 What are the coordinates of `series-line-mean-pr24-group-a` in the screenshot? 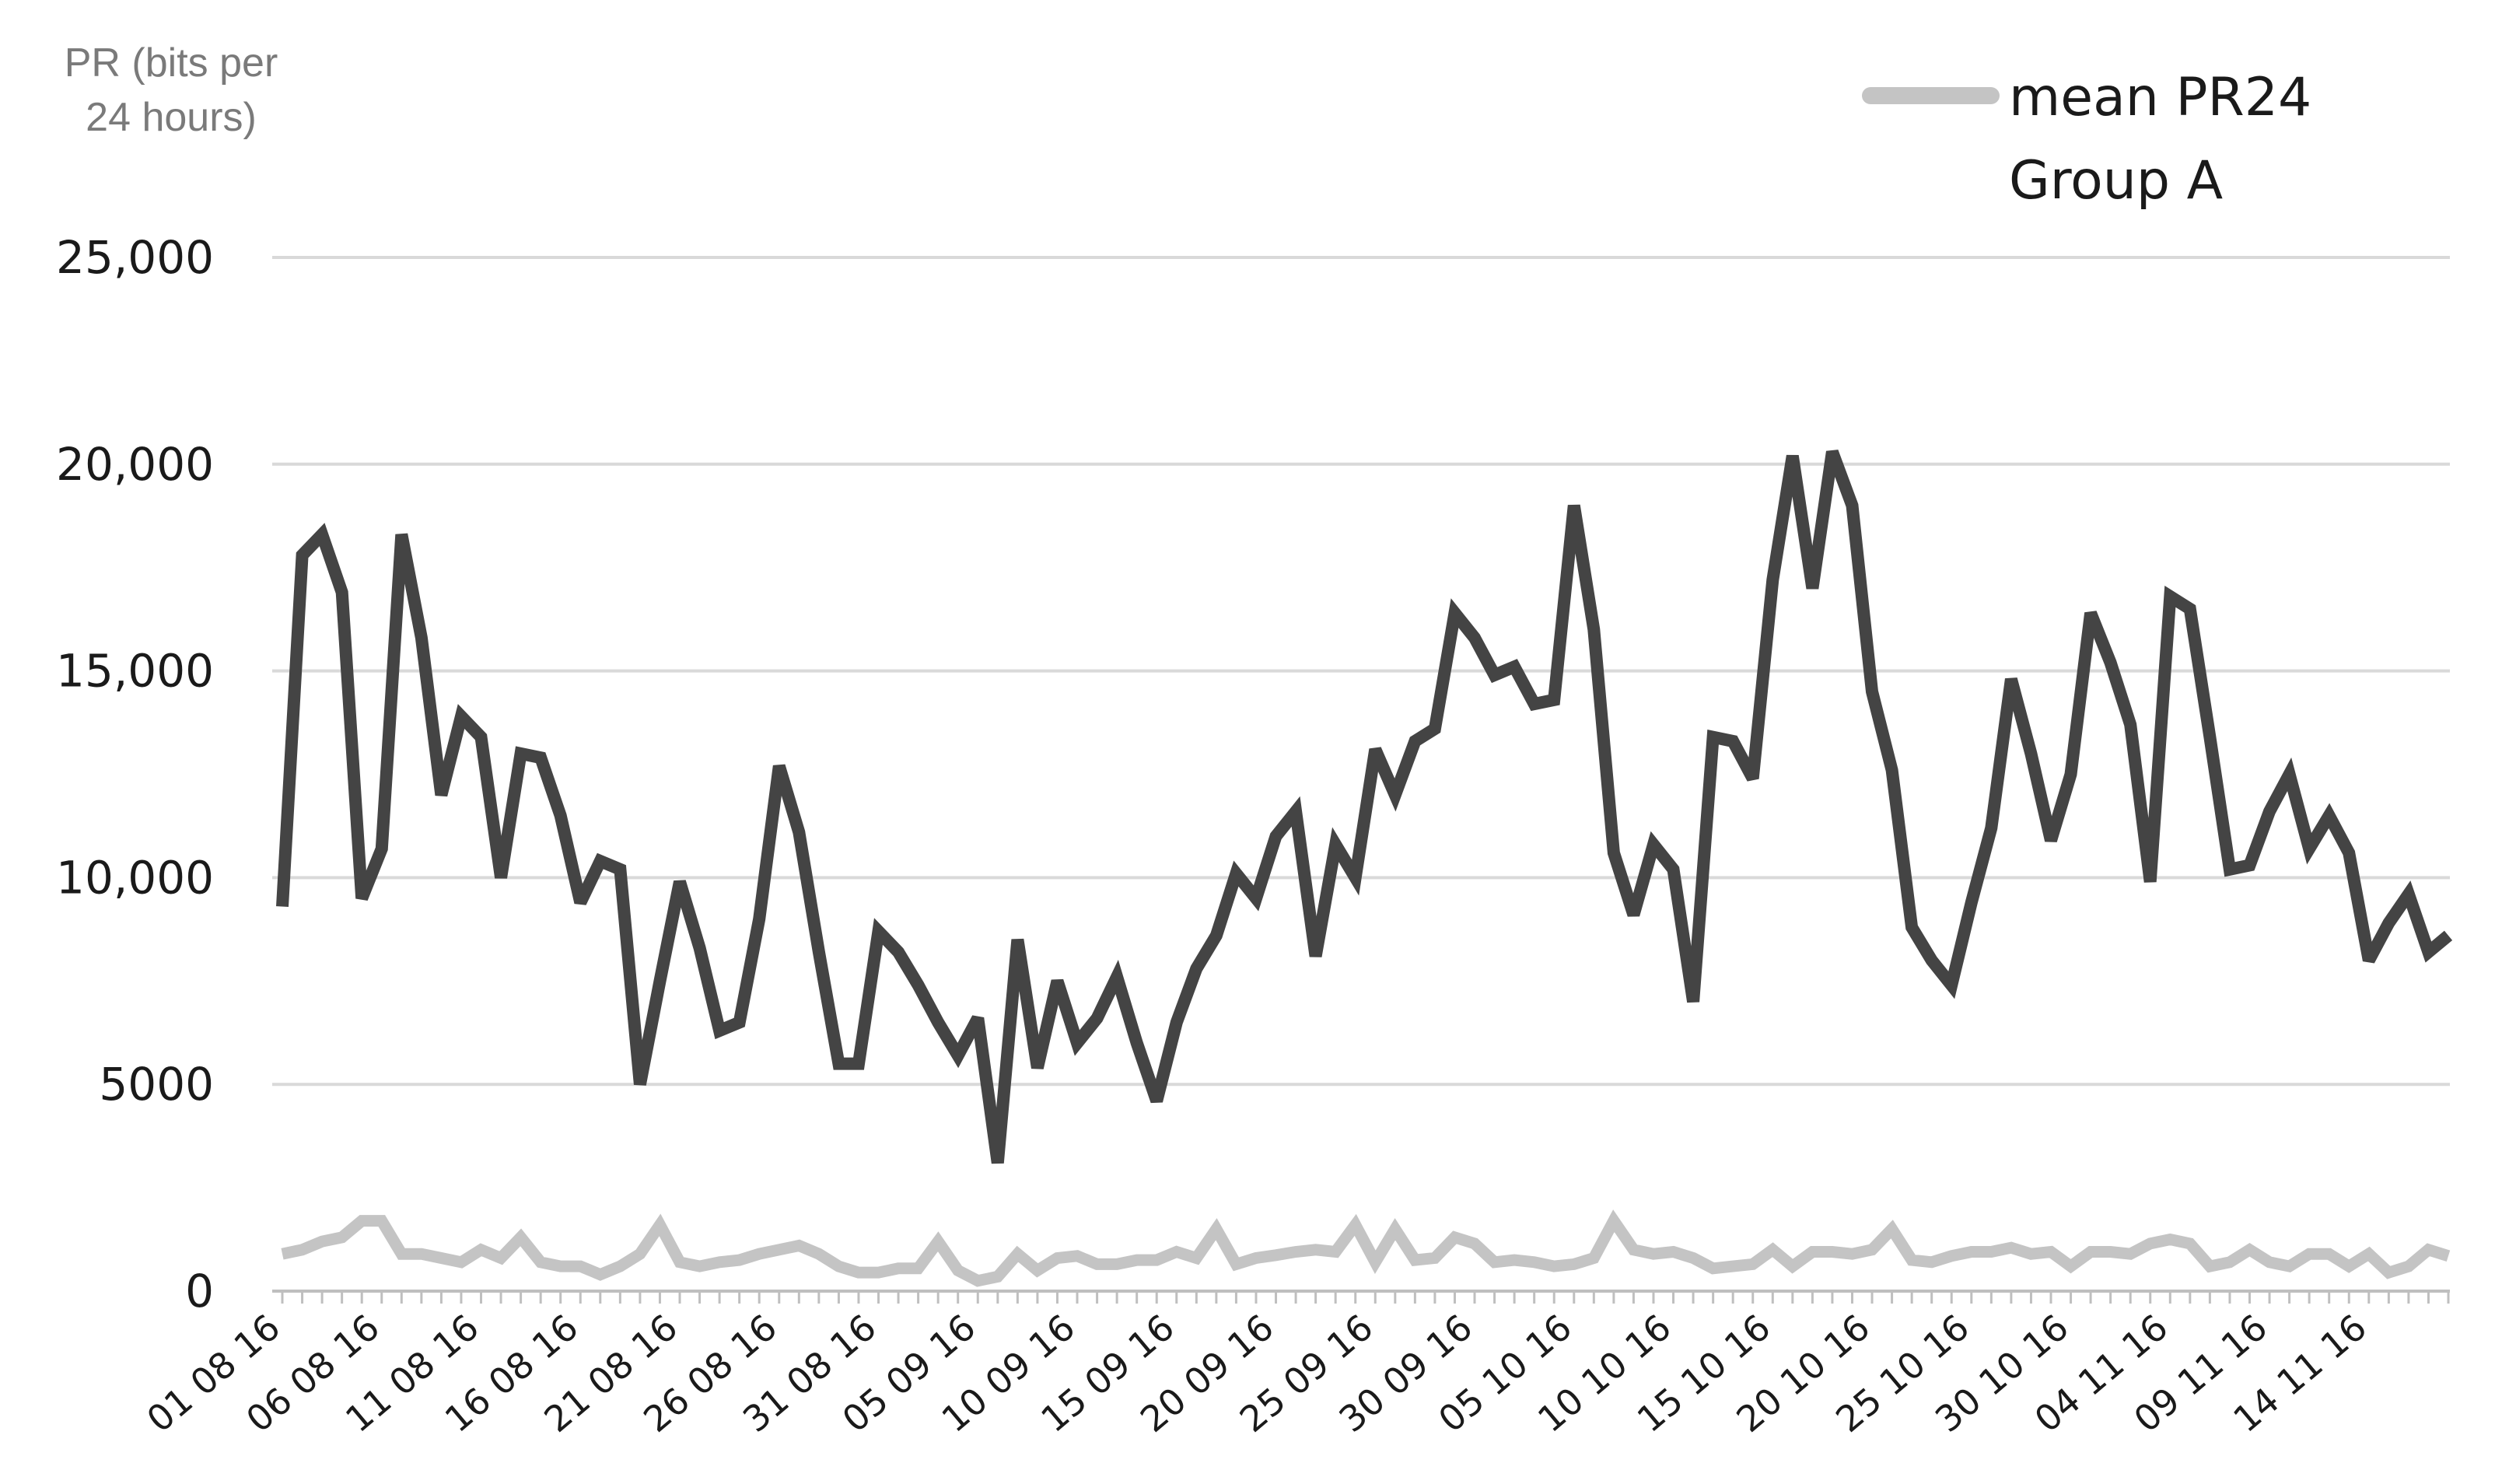 It's located at (1366, 1248).